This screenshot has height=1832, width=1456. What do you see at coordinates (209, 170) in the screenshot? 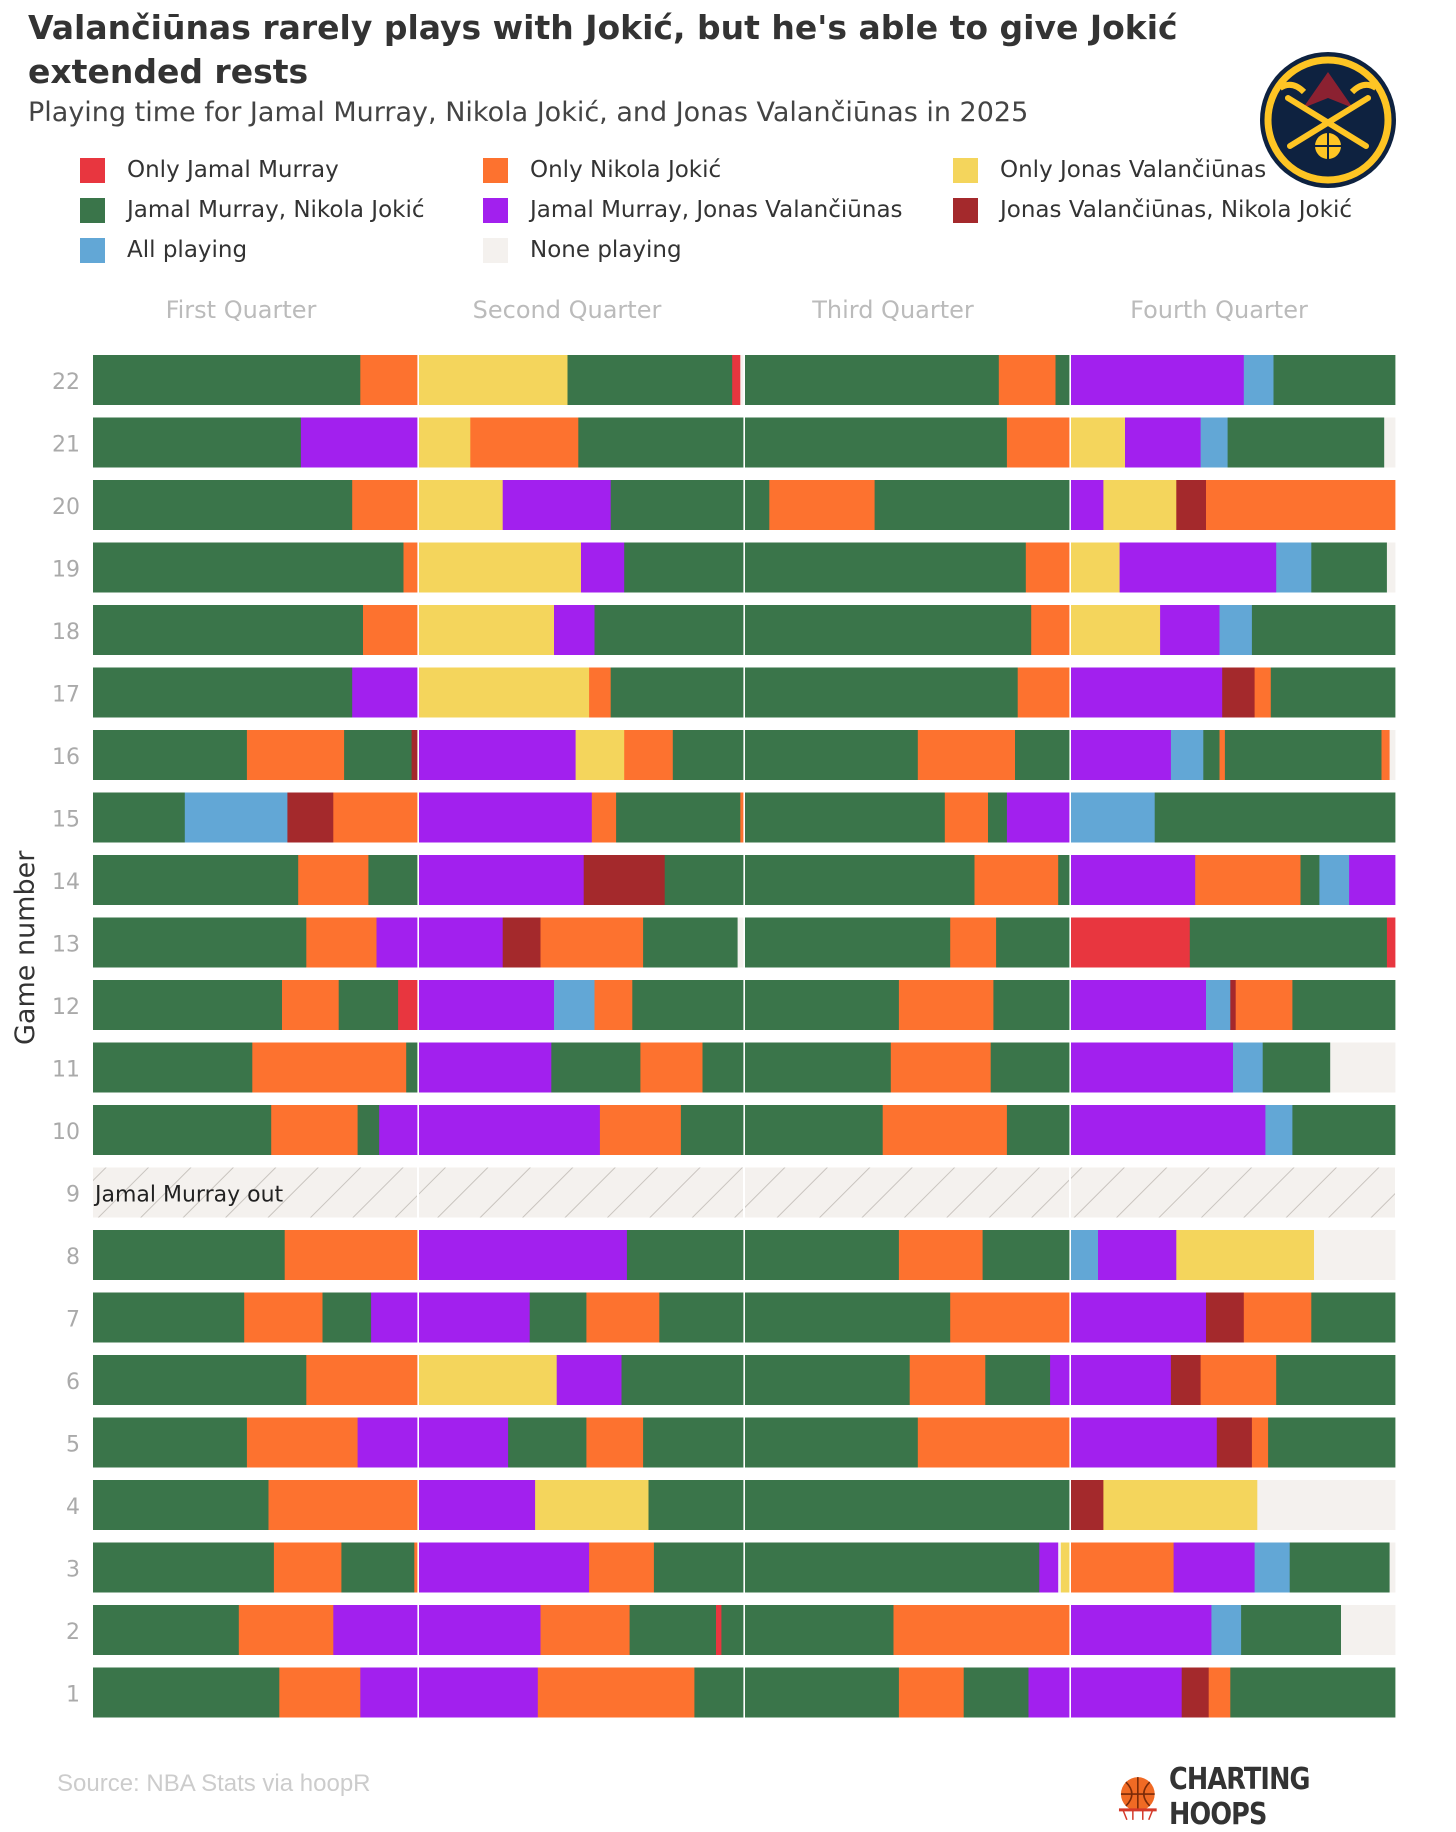
I see `legend-item: Only Jamal Murray` at bounding box center [209, 170].